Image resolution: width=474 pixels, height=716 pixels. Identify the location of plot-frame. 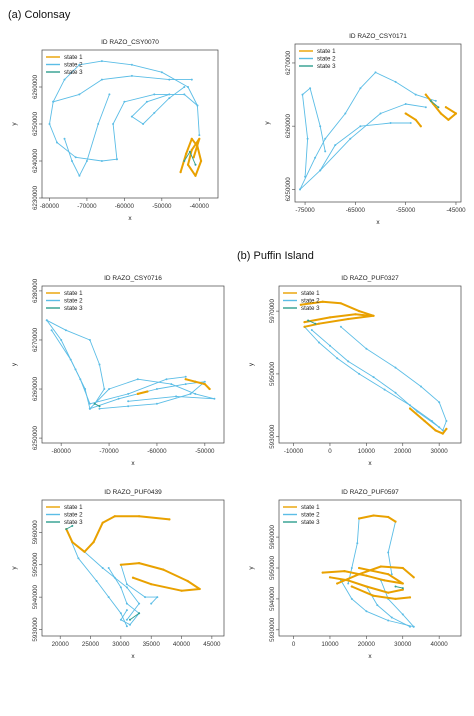
(378, 123).